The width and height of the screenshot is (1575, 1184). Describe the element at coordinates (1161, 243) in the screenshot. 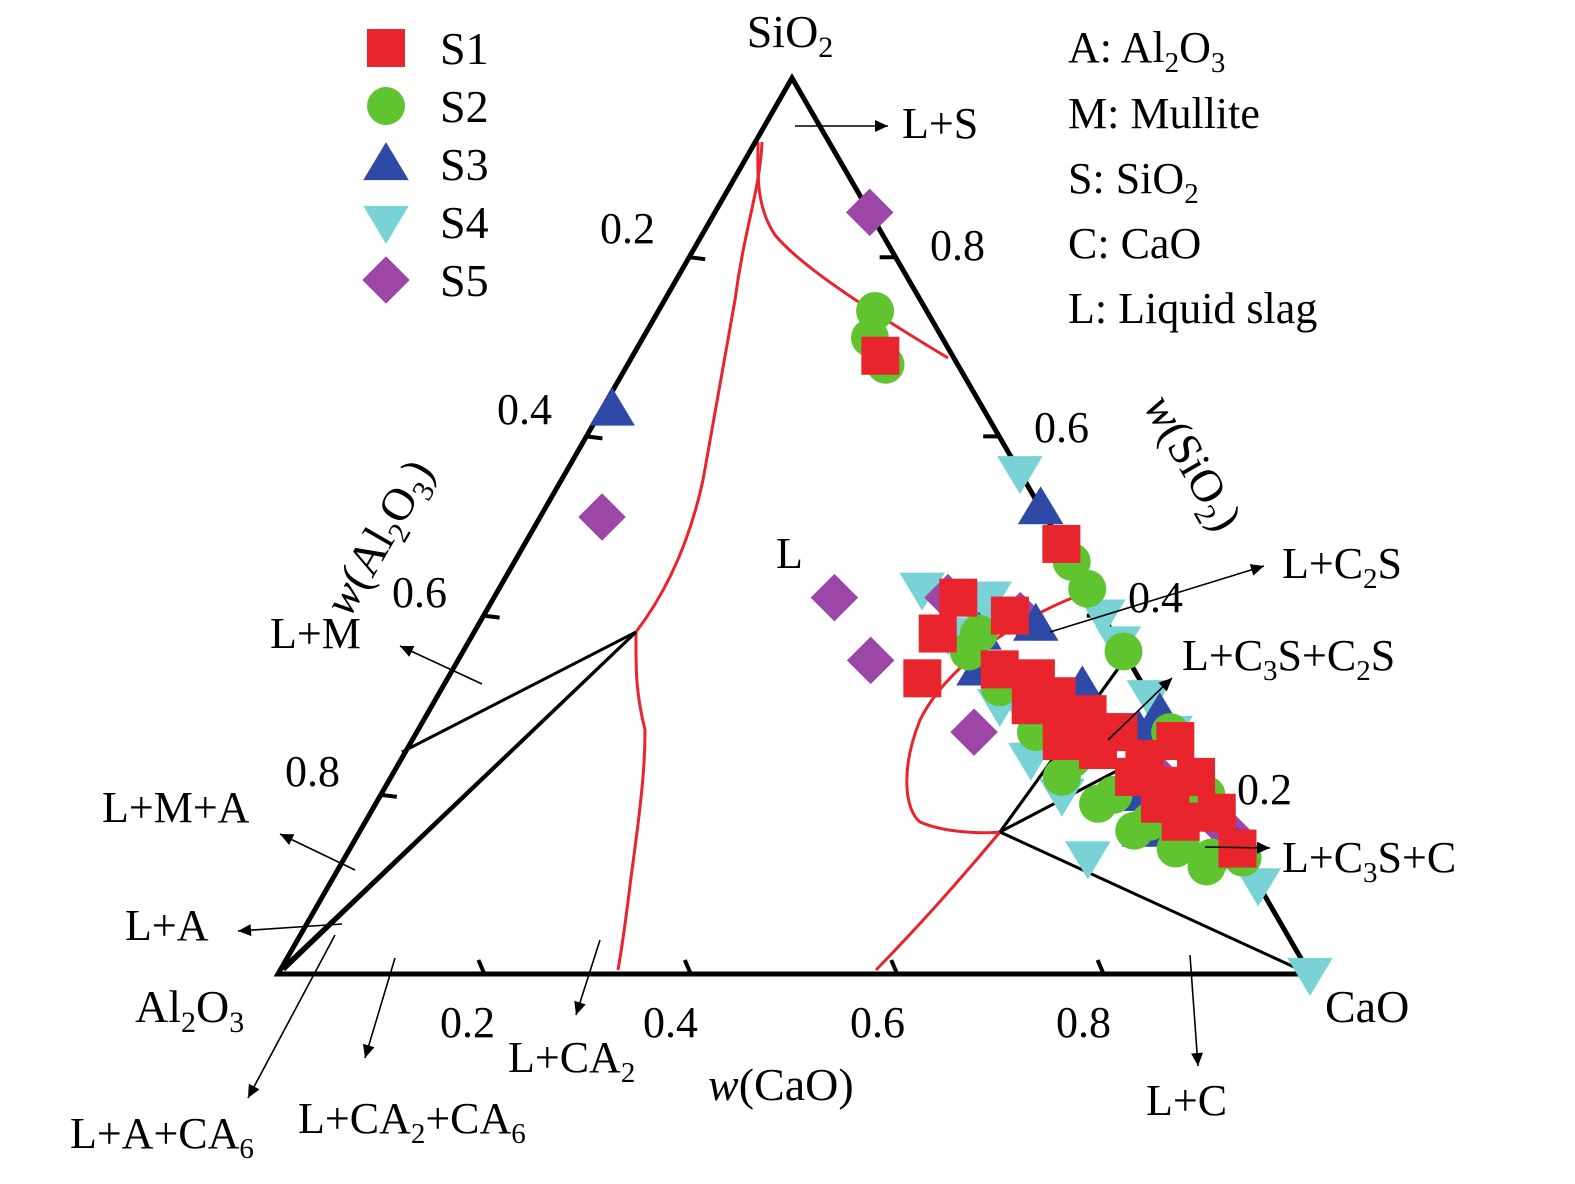

I see `abbreviation-4-part: CaO` at that location.